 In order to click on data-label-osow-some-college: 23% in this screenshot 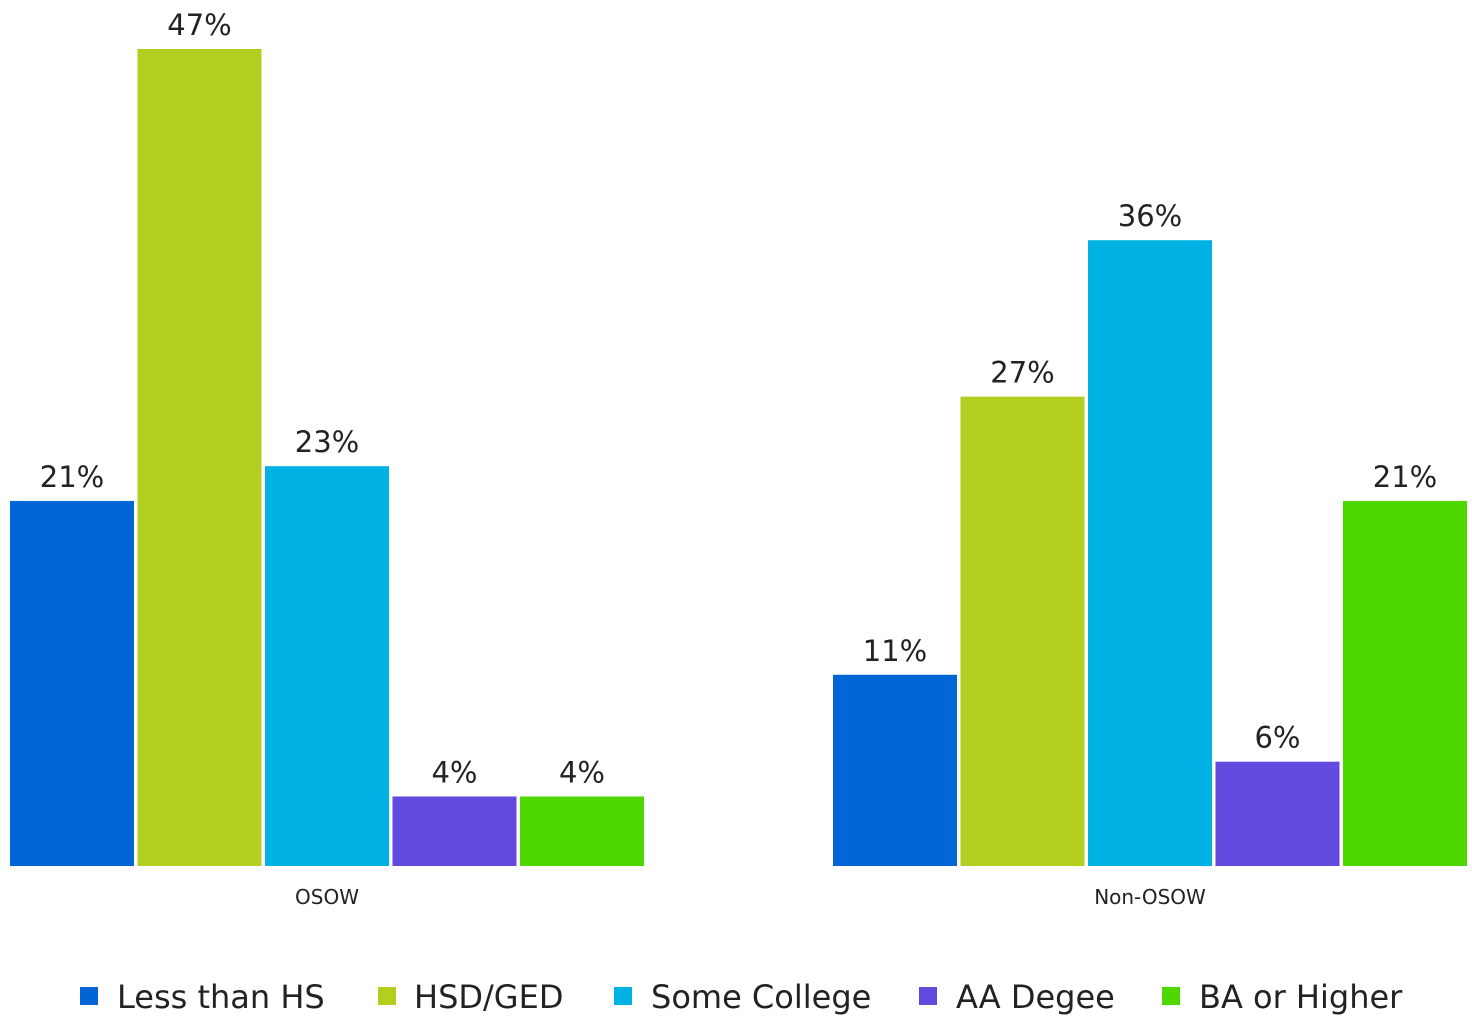, I will do `click(327, 442)`.